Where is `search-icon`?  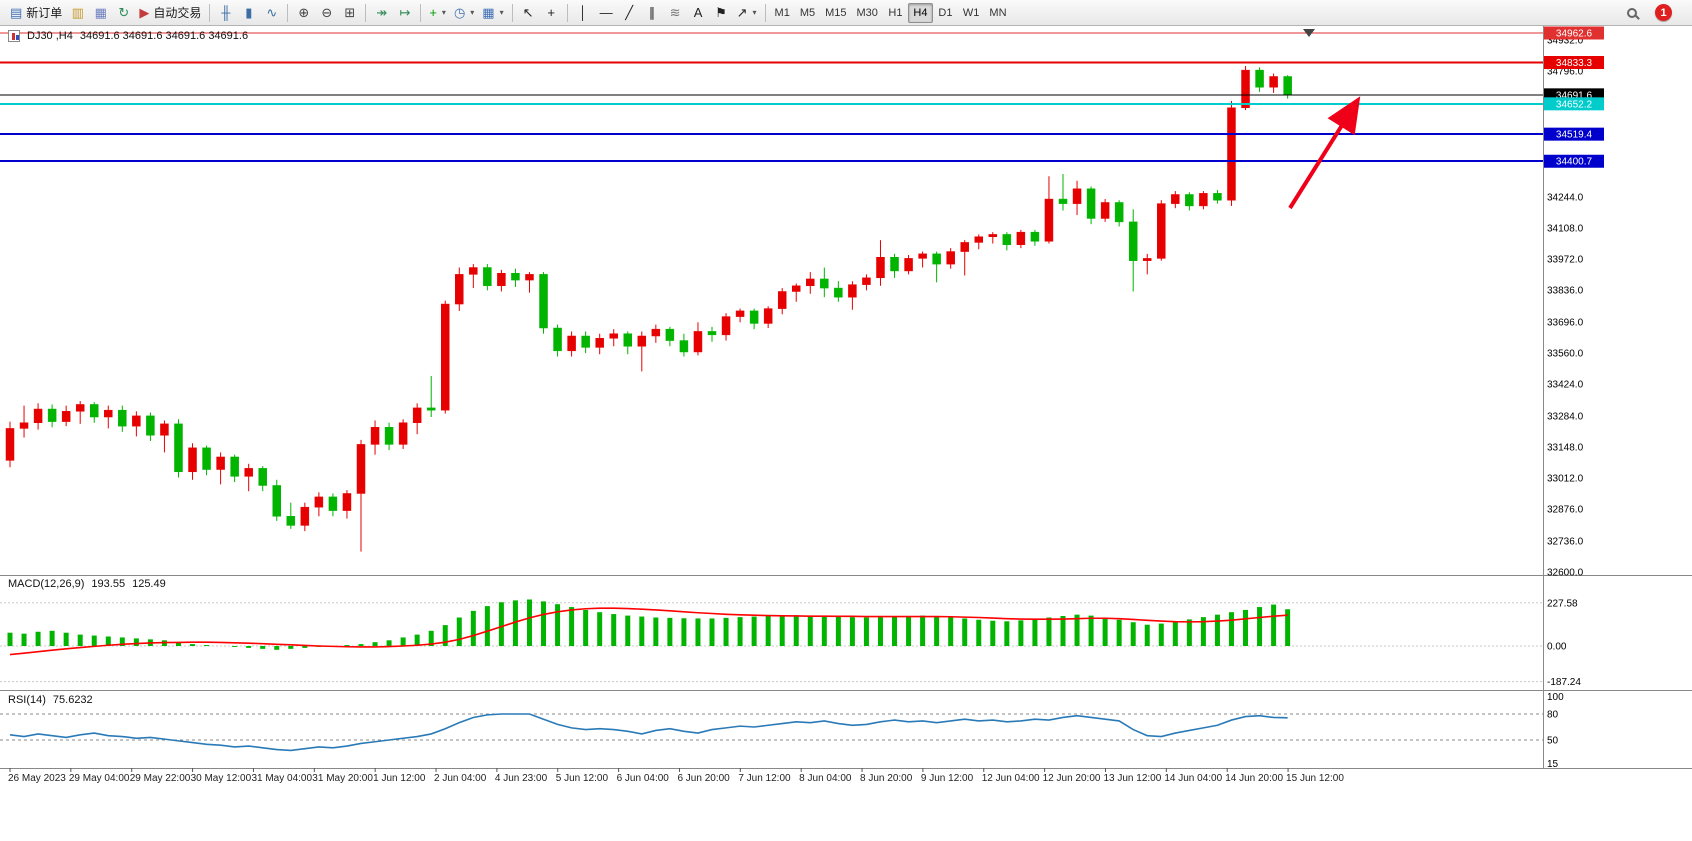
search-icon is located at coordinates (1631, 12).